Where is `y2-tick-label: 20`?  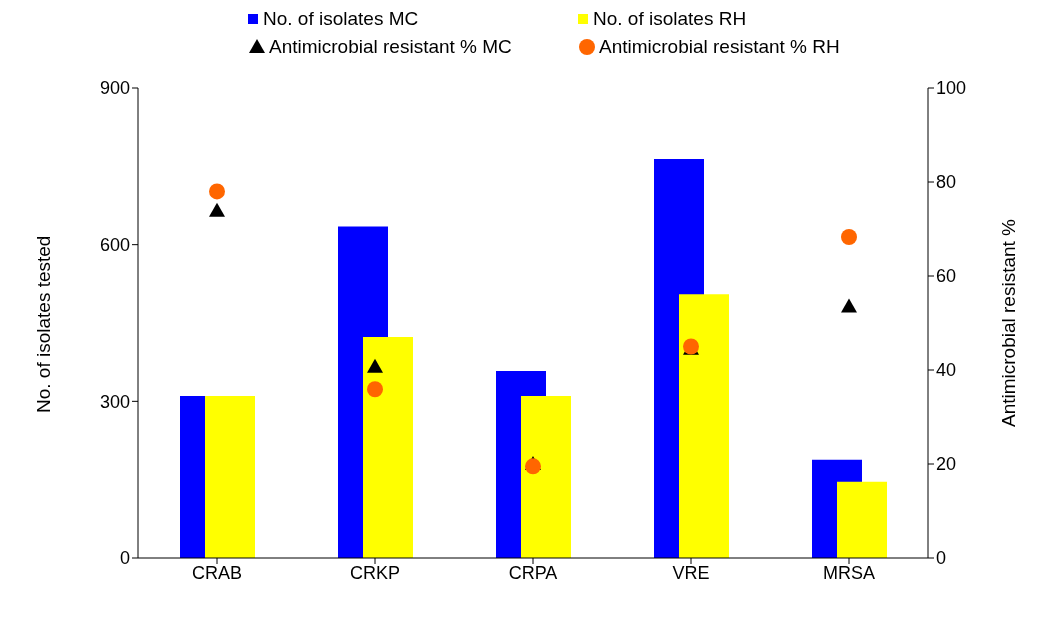
y2-tick-label: 20 is located at coordinates (946, 464).